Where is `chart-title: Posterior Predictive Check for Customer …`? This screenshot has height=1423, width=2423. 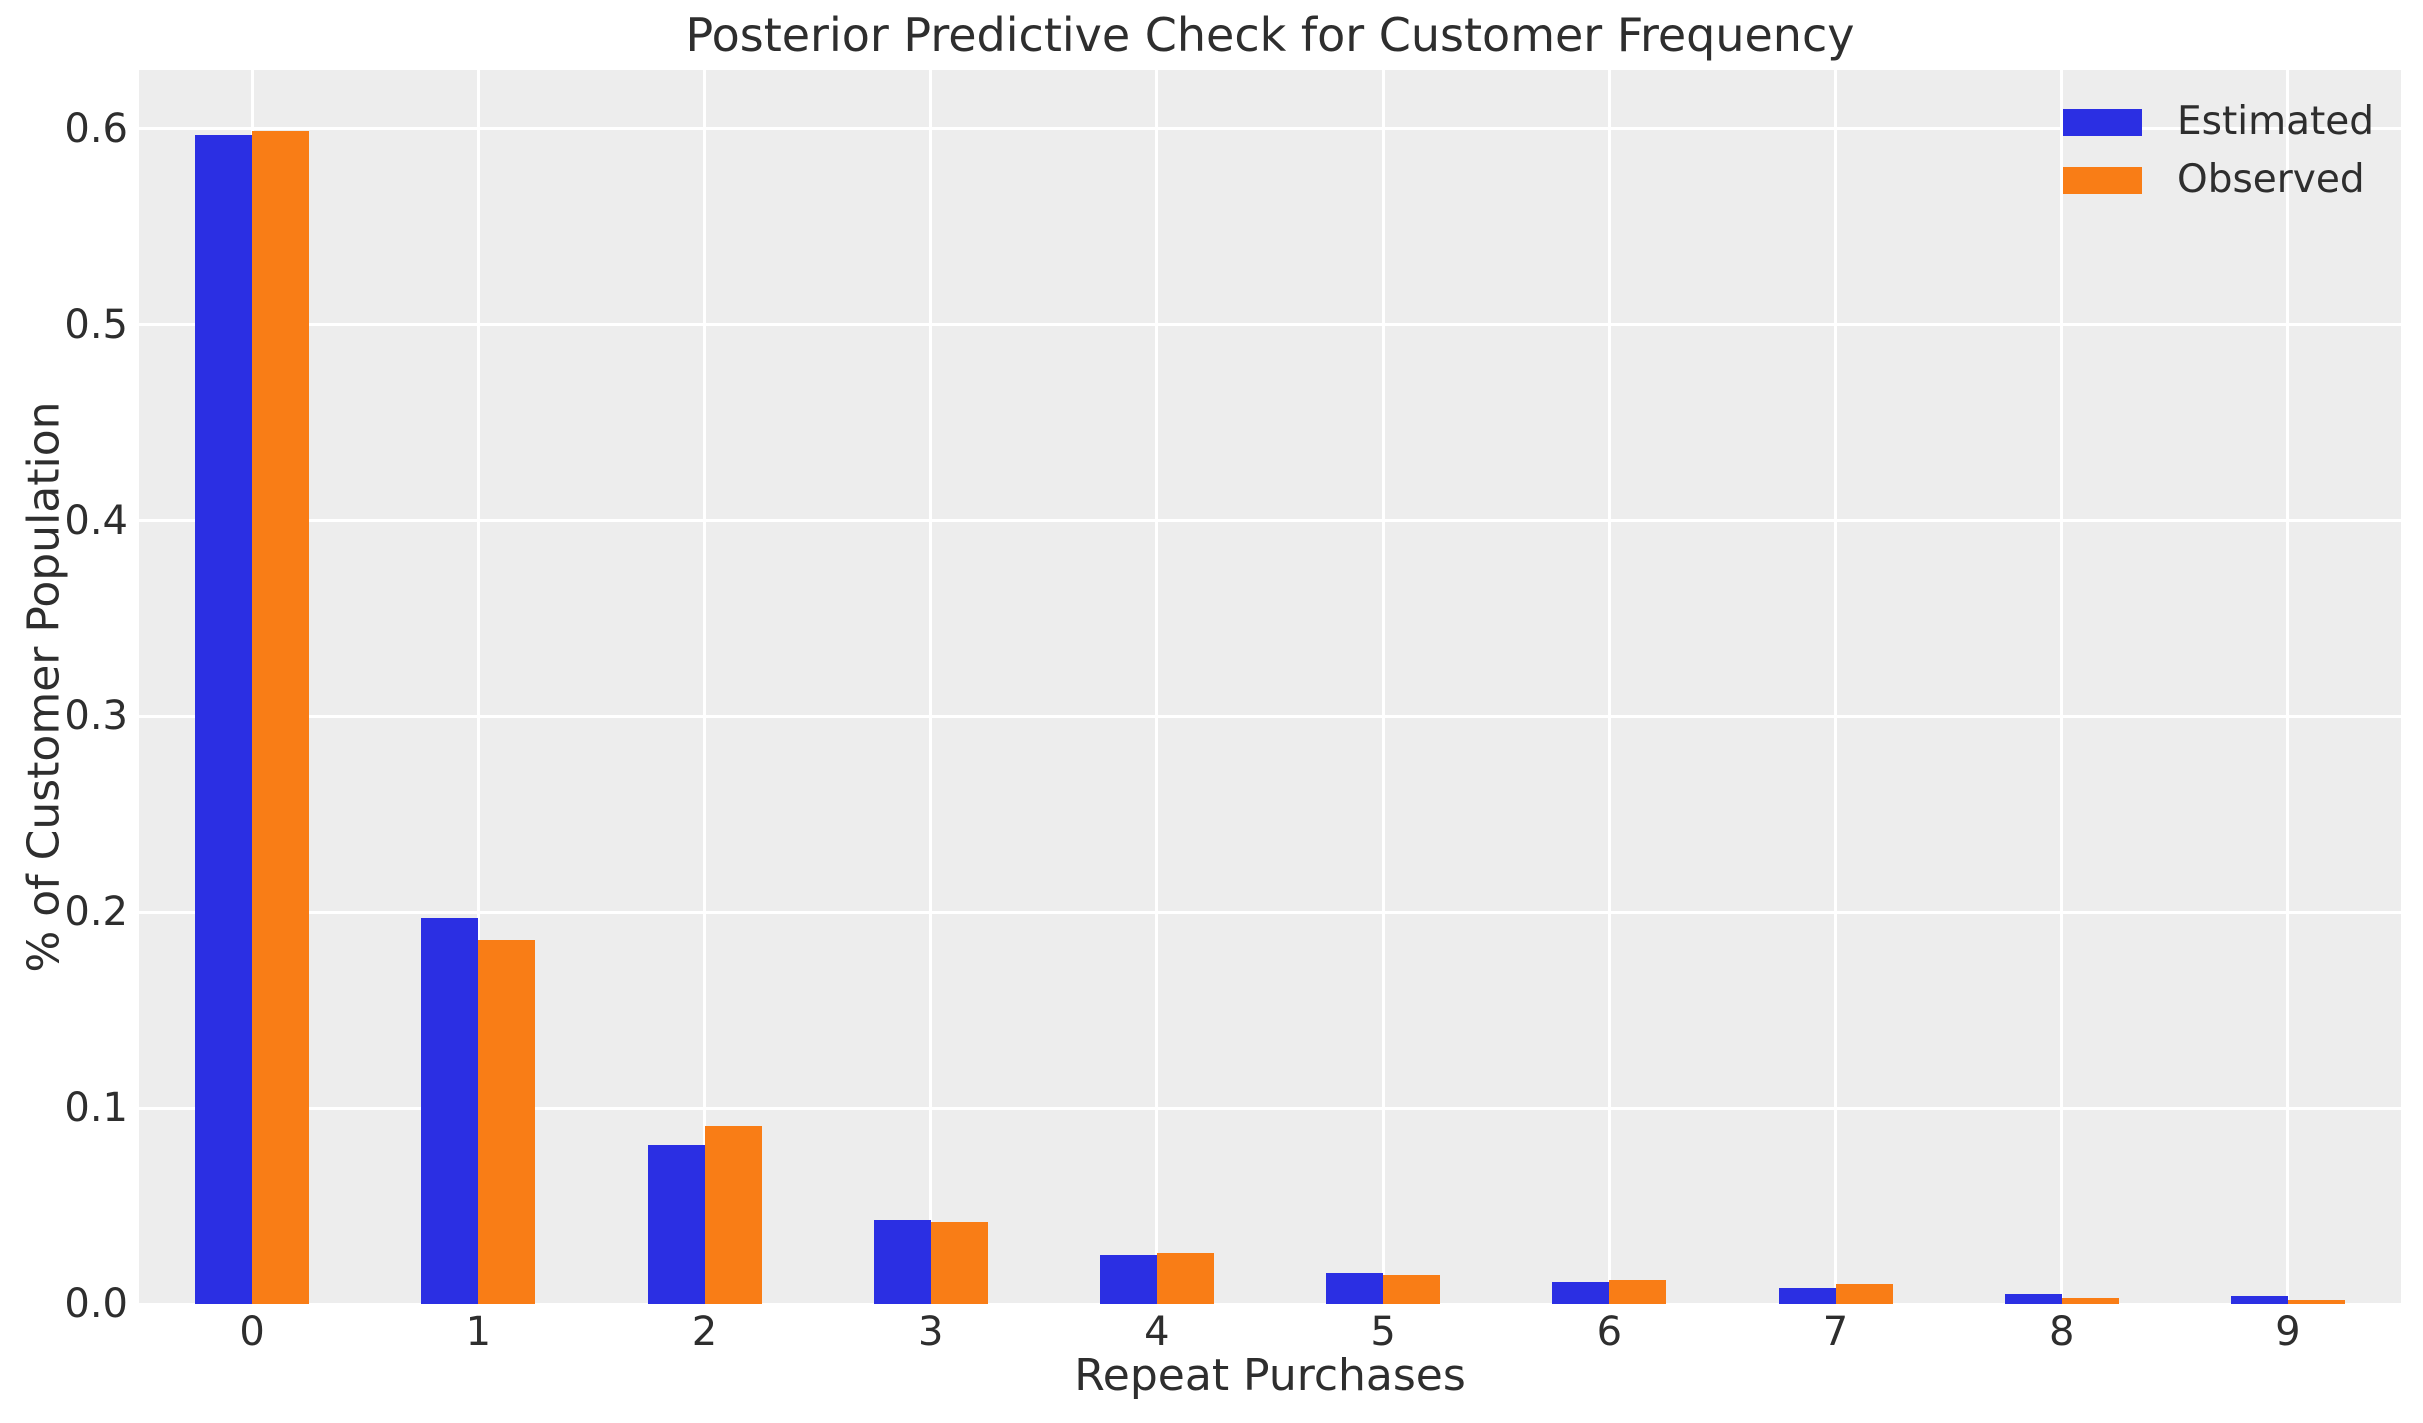
chart-title: Posterior Predictive Check for Customer … is located at coordinates (1270, 35).